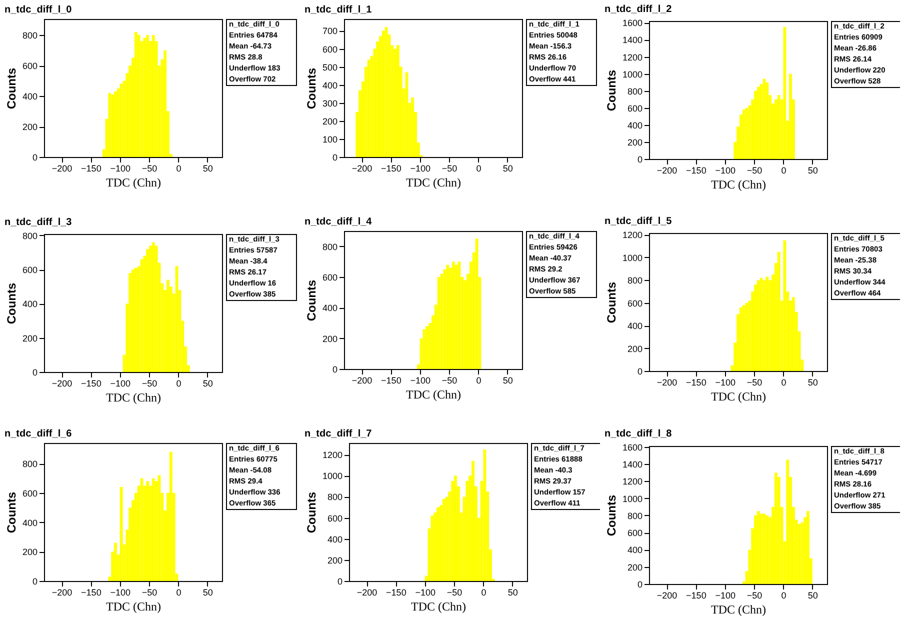 The height and width of the screenshot is (639, 901). I want to click on y-tick-label: 700, so click(330, 31).